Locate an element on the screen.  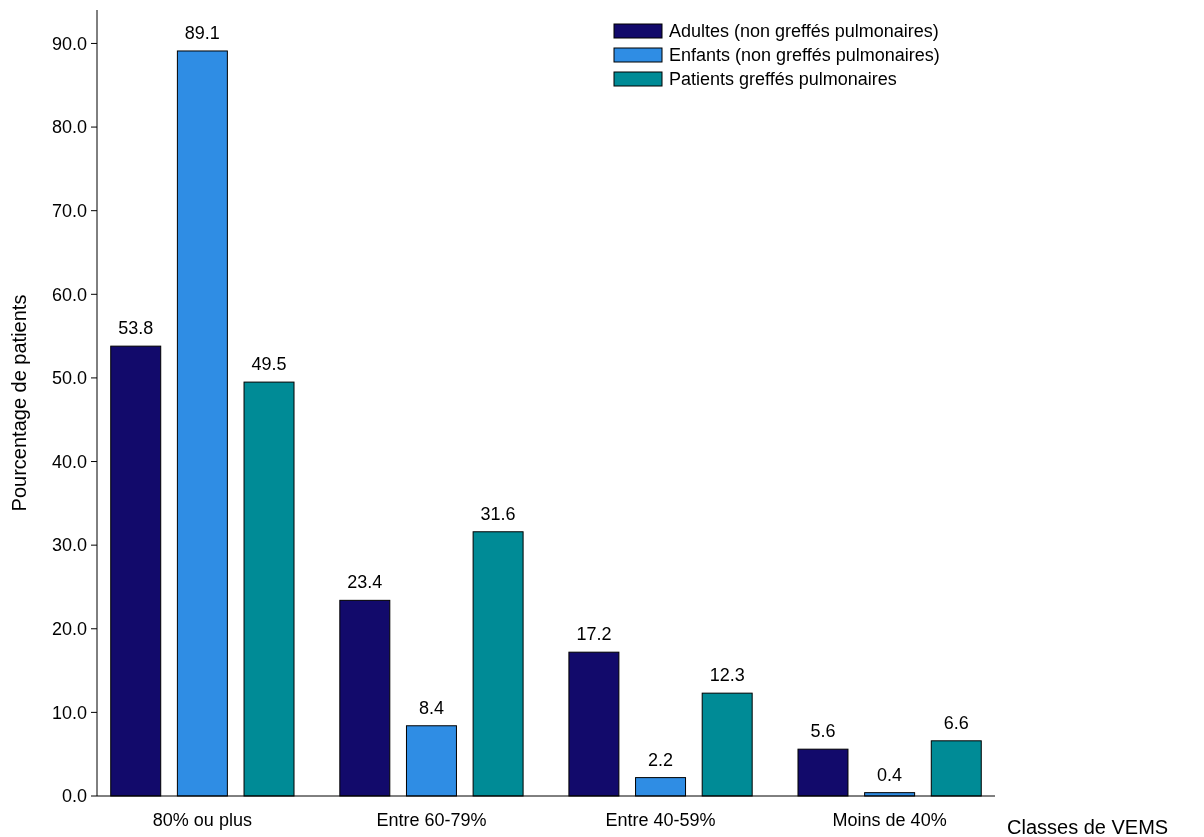
y-tick-label: 40.0 is located at coordinates (69, 461).